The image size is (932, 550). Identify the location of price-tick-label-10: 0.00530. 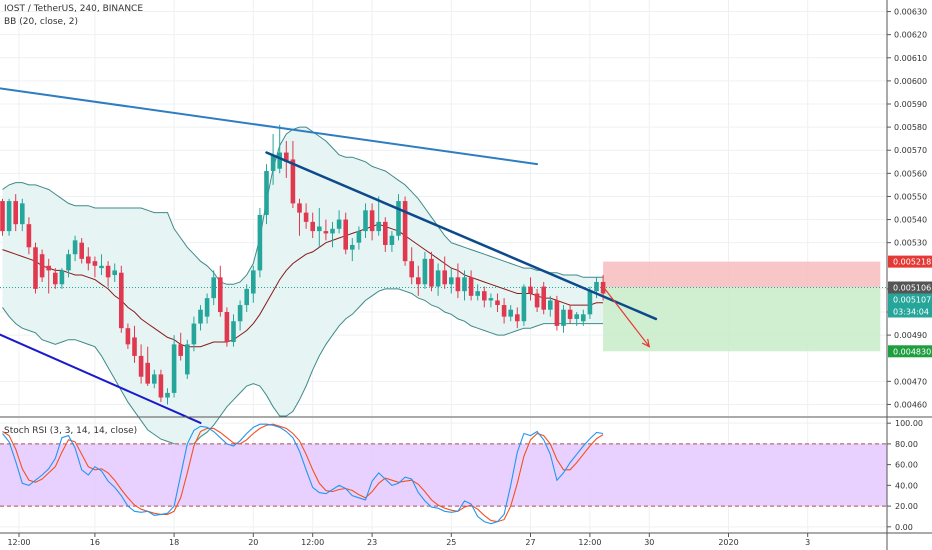
(910, 243).